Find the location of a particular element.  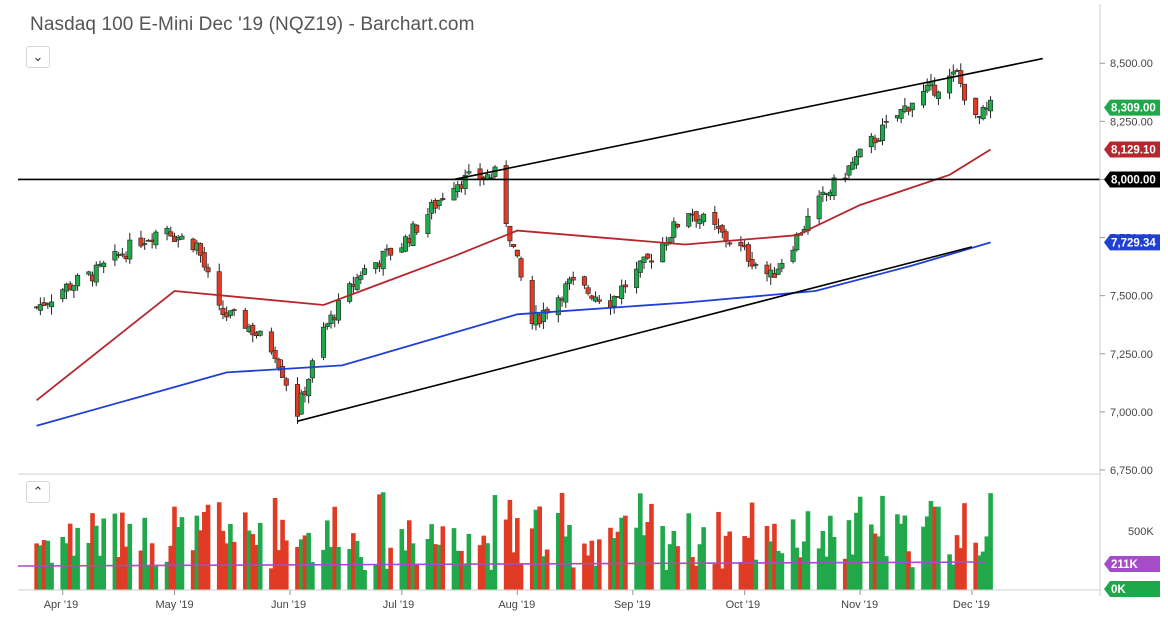

volume-tag: 211K is located at coordinates (1132, 564).